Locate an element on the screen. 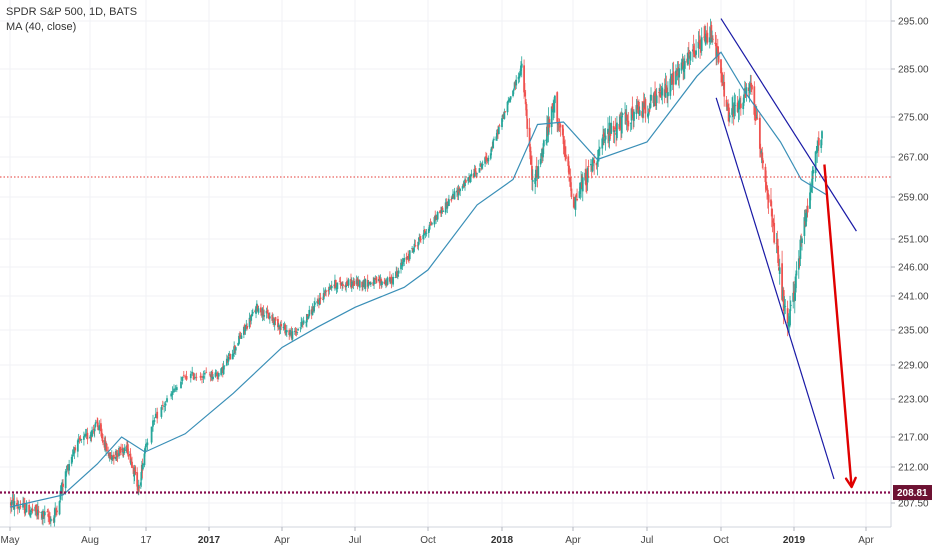 The width and height of the screenshot is (932, 550). indicator-label: MA (40, close) is located at coordinates (41, 27).